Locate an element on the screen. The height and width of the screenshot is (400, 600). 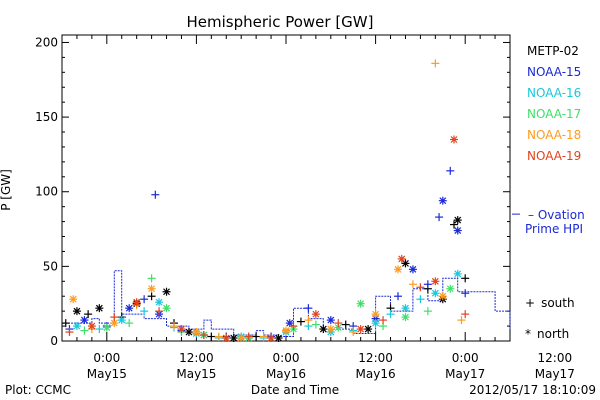
y-tick-label: 150 is located at coordinates (46, 117).